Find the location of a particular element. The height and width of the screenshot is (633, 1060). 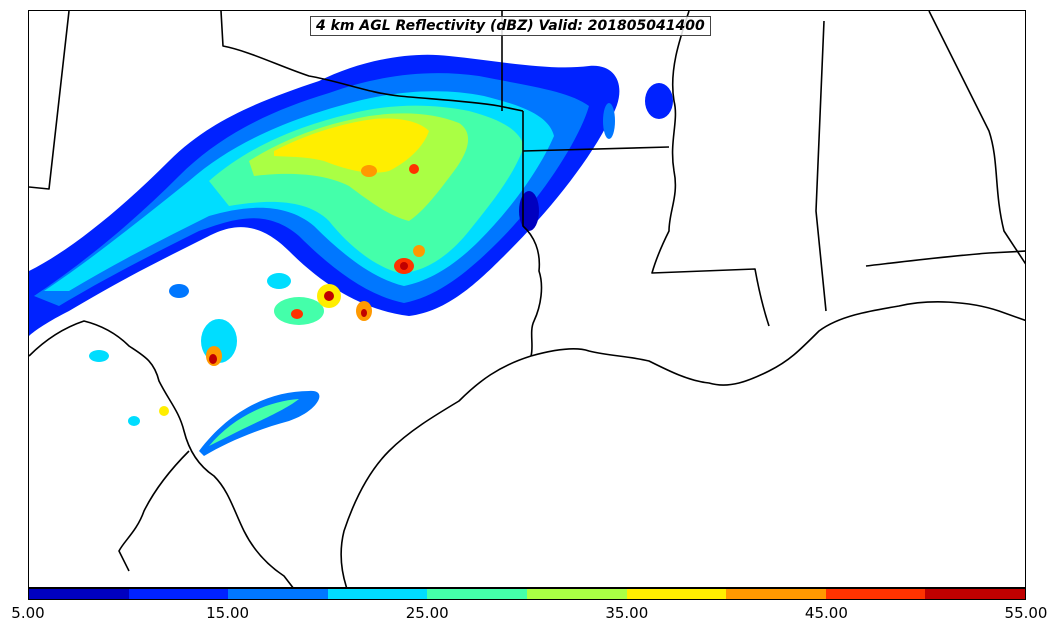

colorbar-tick-label: 25.00 is located at coordinates (427, 613).